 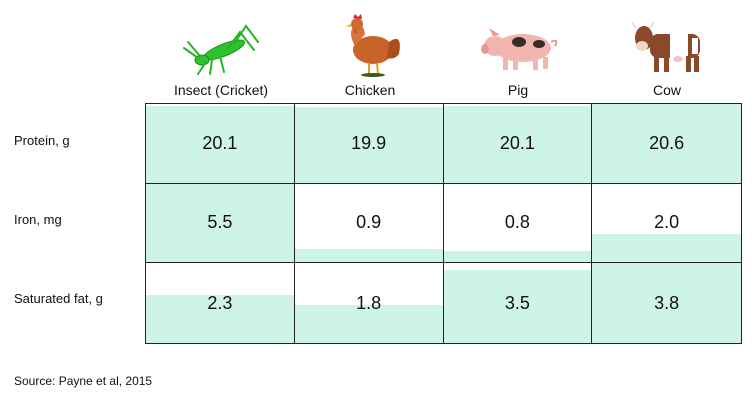 I want to click on column-header: Insect (Cricket), so click(x=221, y=53).